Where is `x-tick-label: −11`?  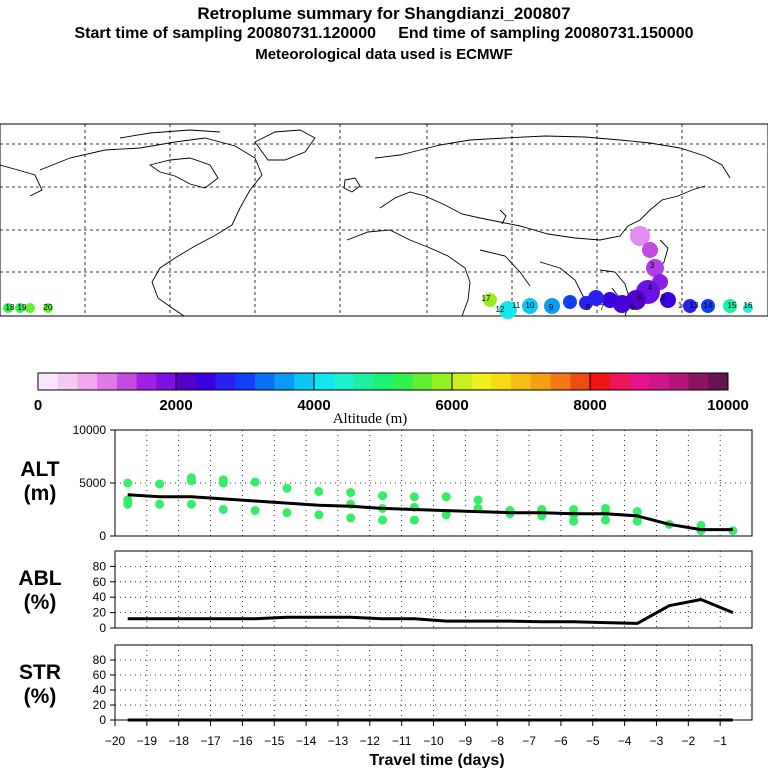 x-tick-label: −11 is located at coordinates (402, 741).